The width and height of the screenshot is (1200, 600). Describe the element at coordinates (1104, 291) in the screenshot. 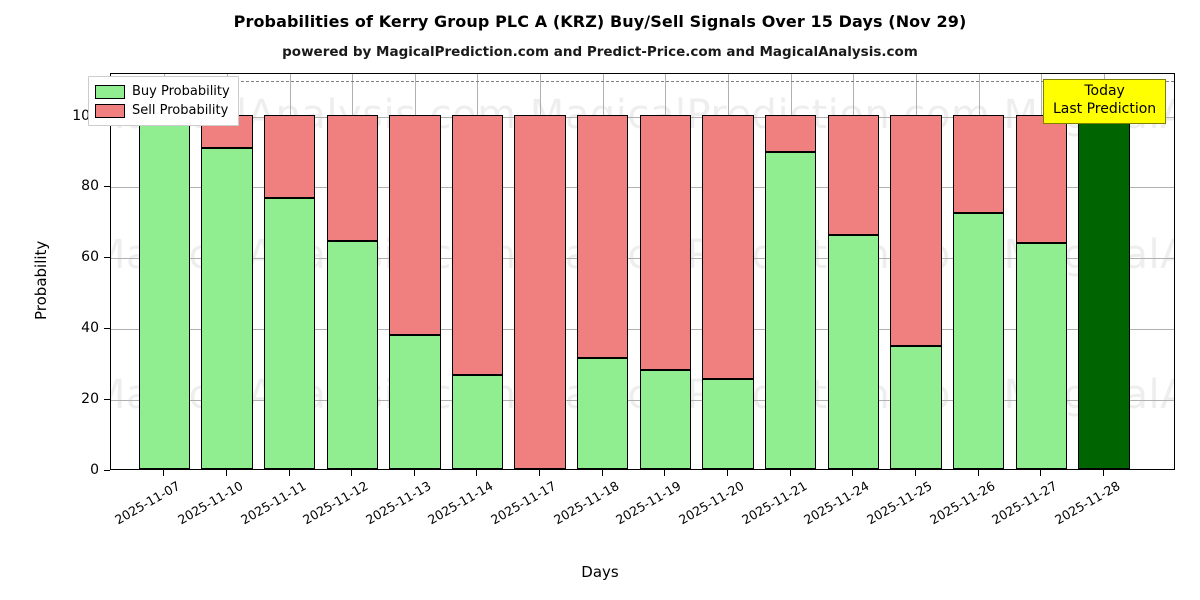

I see `bar-segment-today` at that location.